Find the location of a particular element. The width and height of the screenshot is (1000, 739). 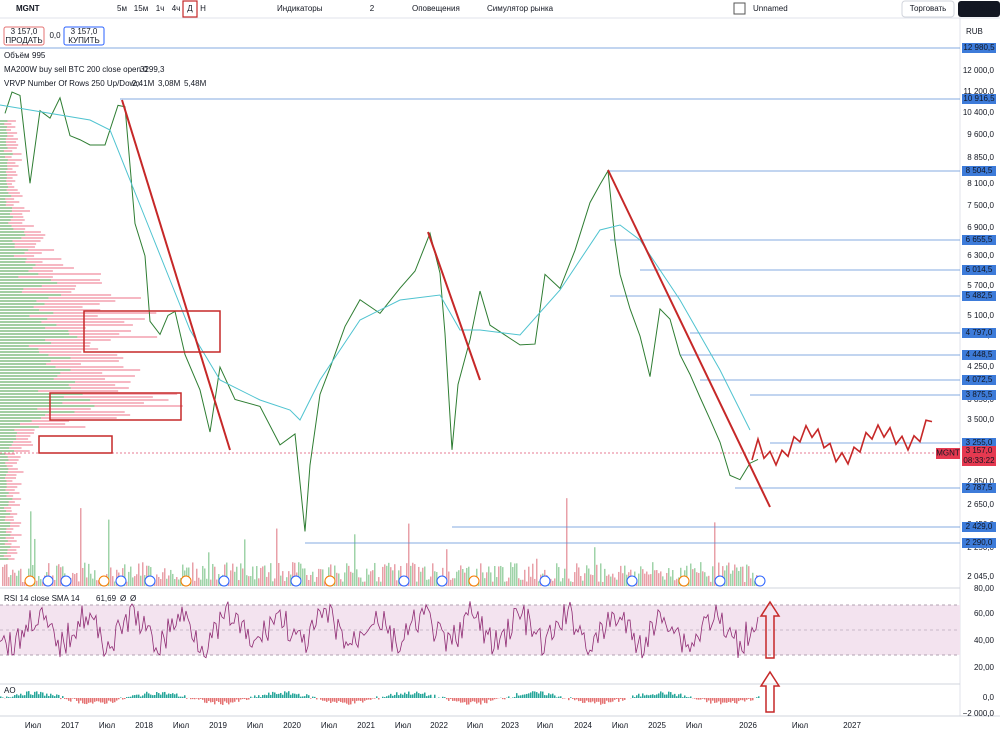

buy-price: 3 157,0 is located at coordinates (84, 31).